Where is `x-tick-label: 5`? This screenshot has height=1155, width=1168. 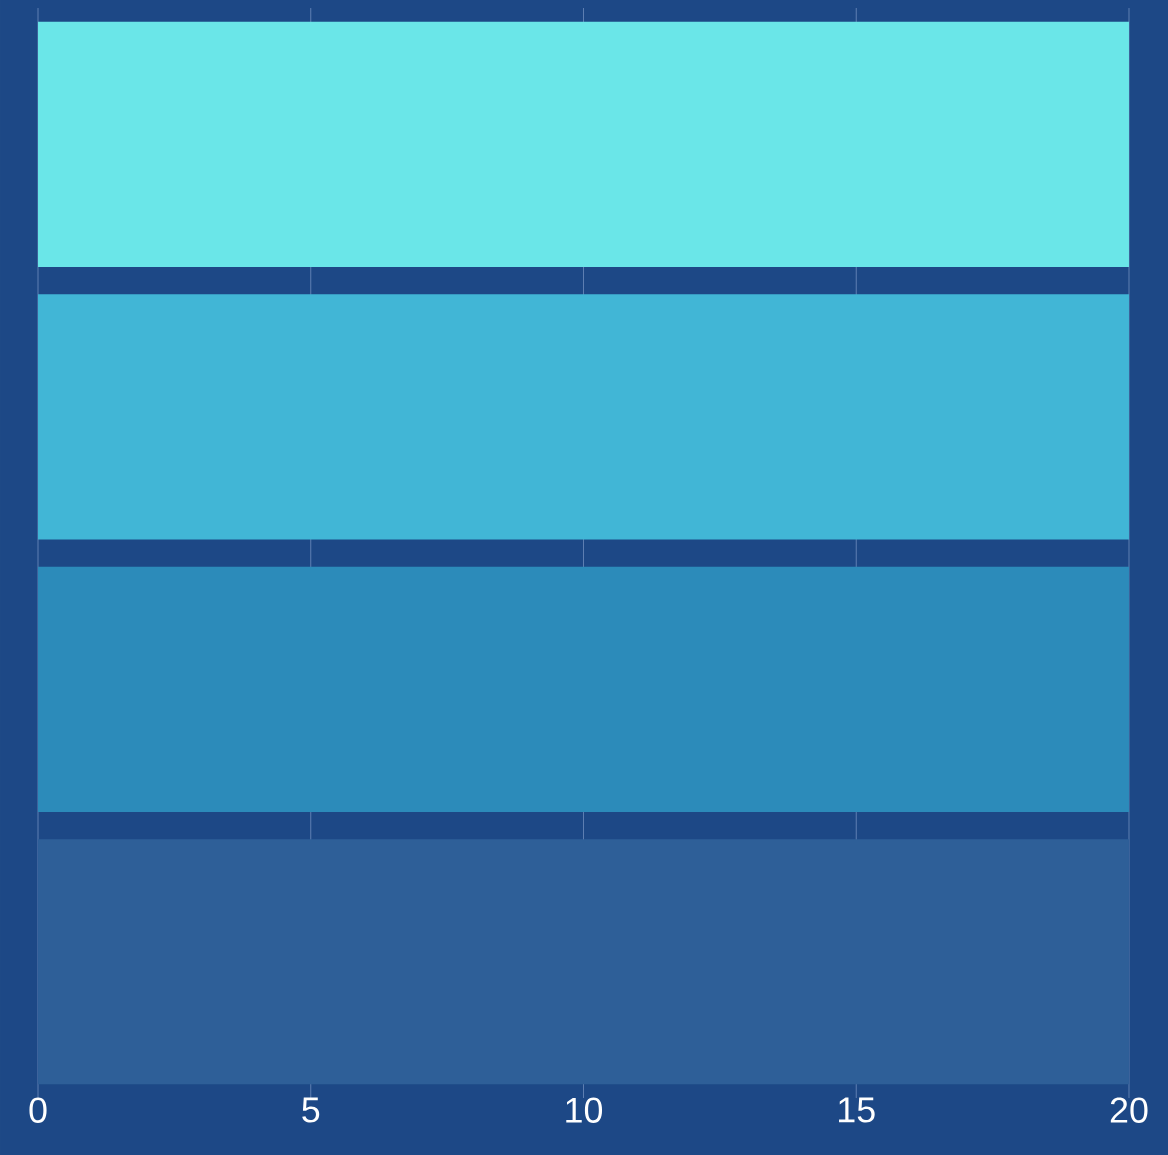 x-tick-label: 5 is located at coordinates (311, 1110).